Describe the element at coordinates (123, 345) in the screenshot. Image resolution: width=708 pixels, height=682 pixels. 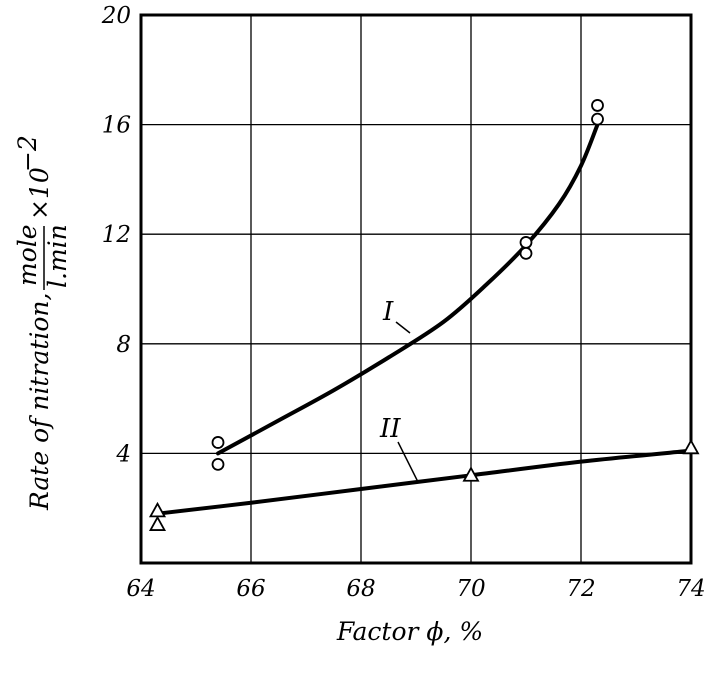
I see `y-tick-label: 8` at that location.